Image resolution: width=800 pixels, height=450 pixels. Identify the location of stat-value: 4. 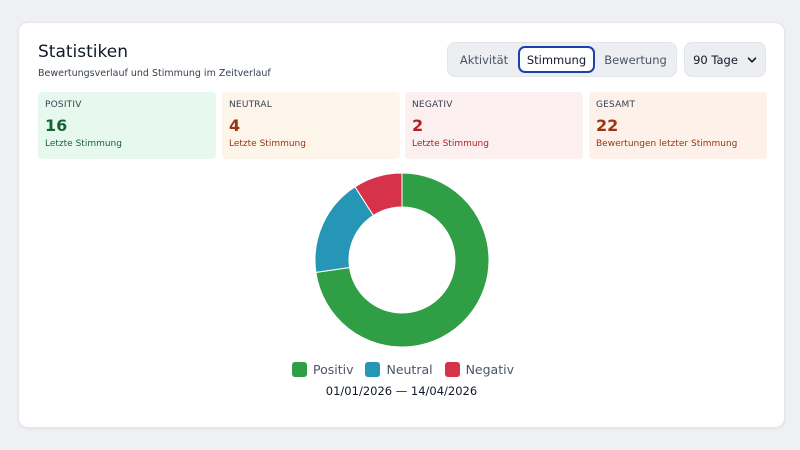
(235, 125).